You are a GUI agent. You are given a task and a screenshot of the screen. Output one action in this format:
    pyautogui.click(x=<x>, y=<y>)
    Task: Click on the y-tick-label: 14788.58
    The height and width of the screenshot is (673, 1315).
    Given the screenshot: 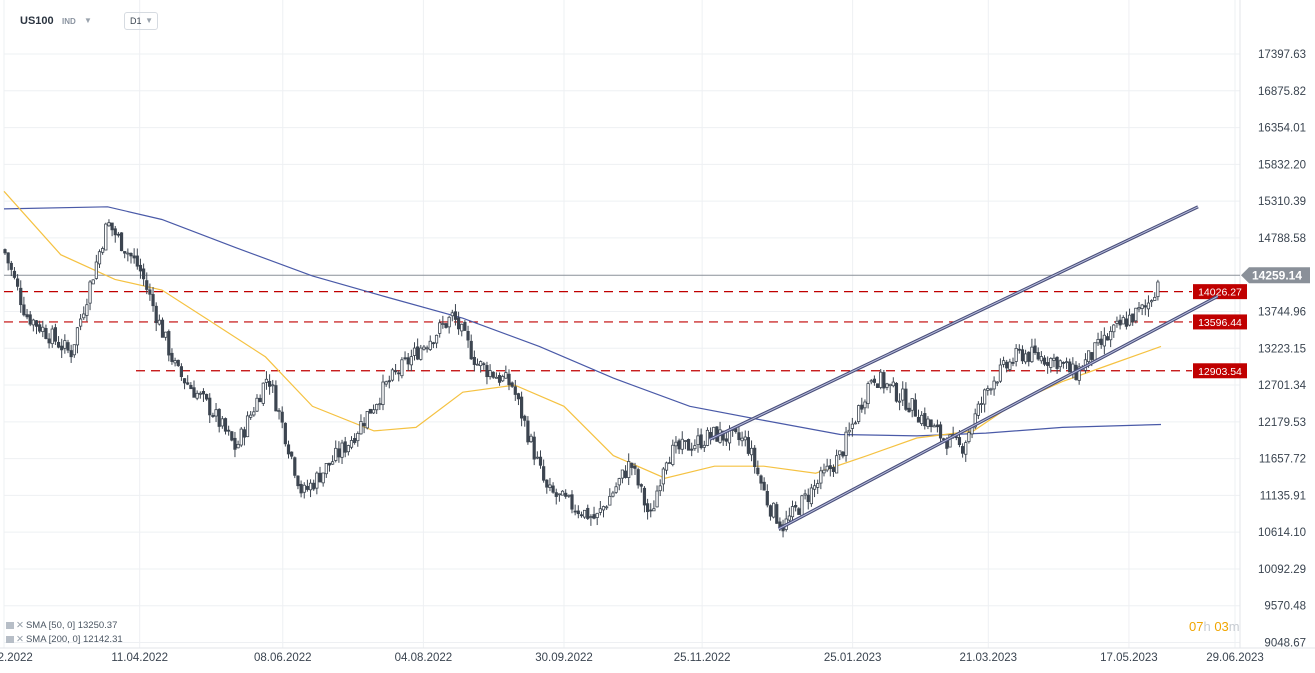 What is the action you would take?
    pyautogui.click(x=1282, y=239)
    